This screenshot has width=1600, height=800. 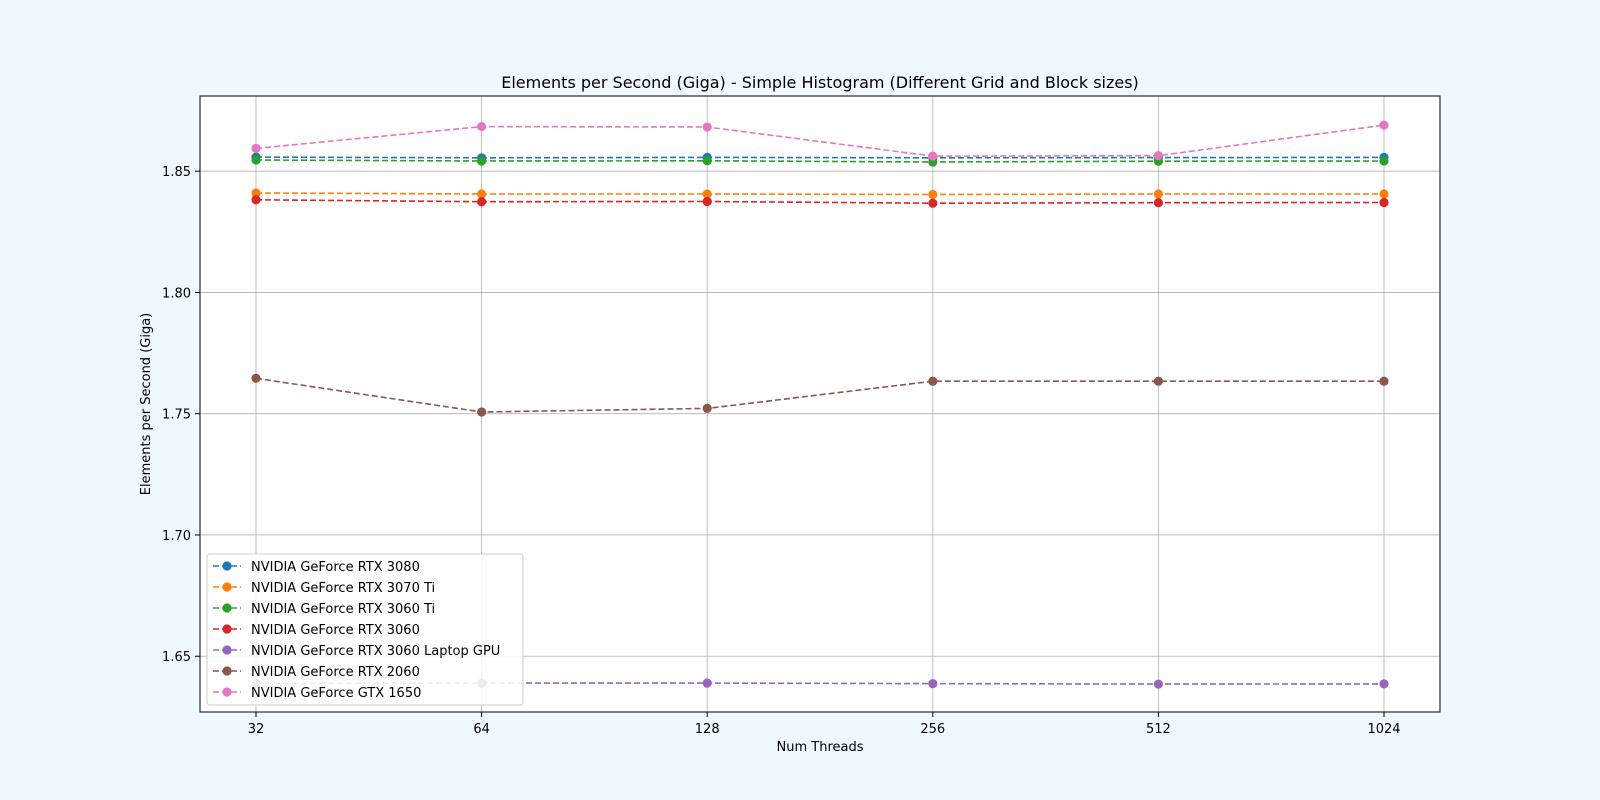 I want to click on legend-label: NVIDIA GeForce RTX 3060, so click(x=335, y=630).